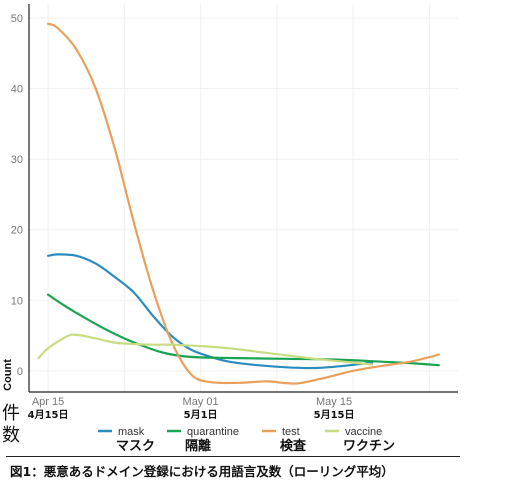  Describe the element at coordinates (291, 432) in the screenshot. I see `legend-label-test: test` at that location.